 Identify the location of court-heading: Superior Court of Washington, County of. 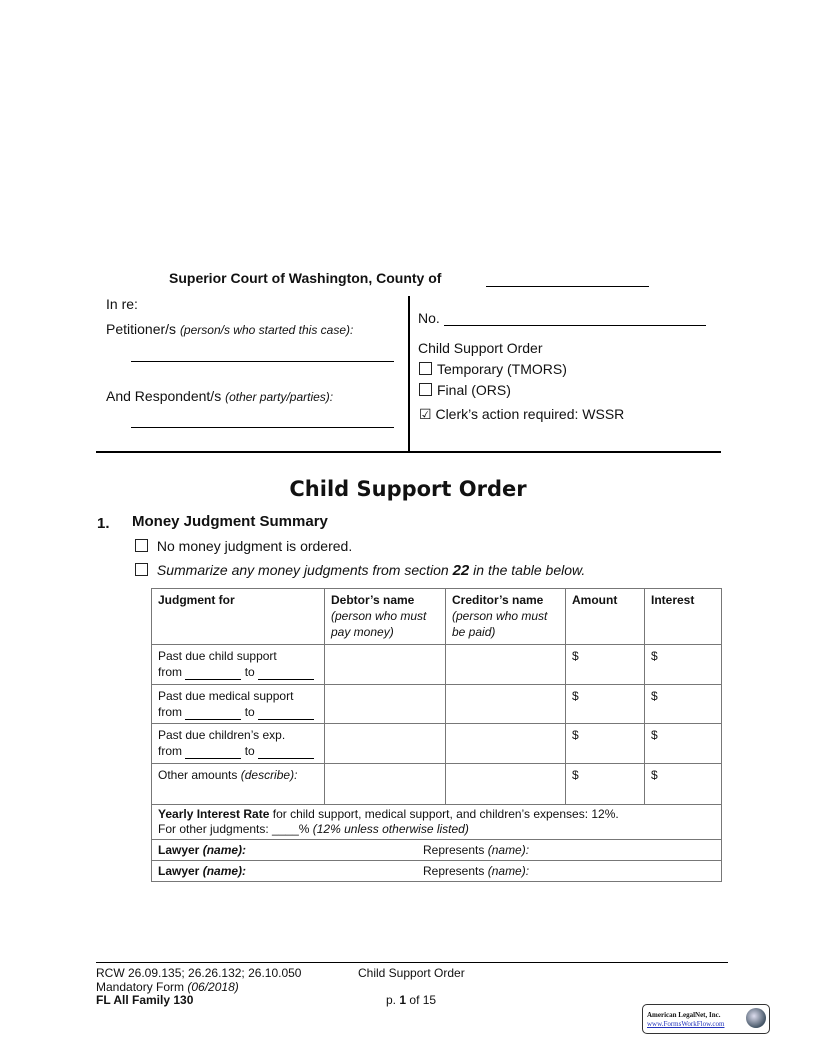
(305, 278).